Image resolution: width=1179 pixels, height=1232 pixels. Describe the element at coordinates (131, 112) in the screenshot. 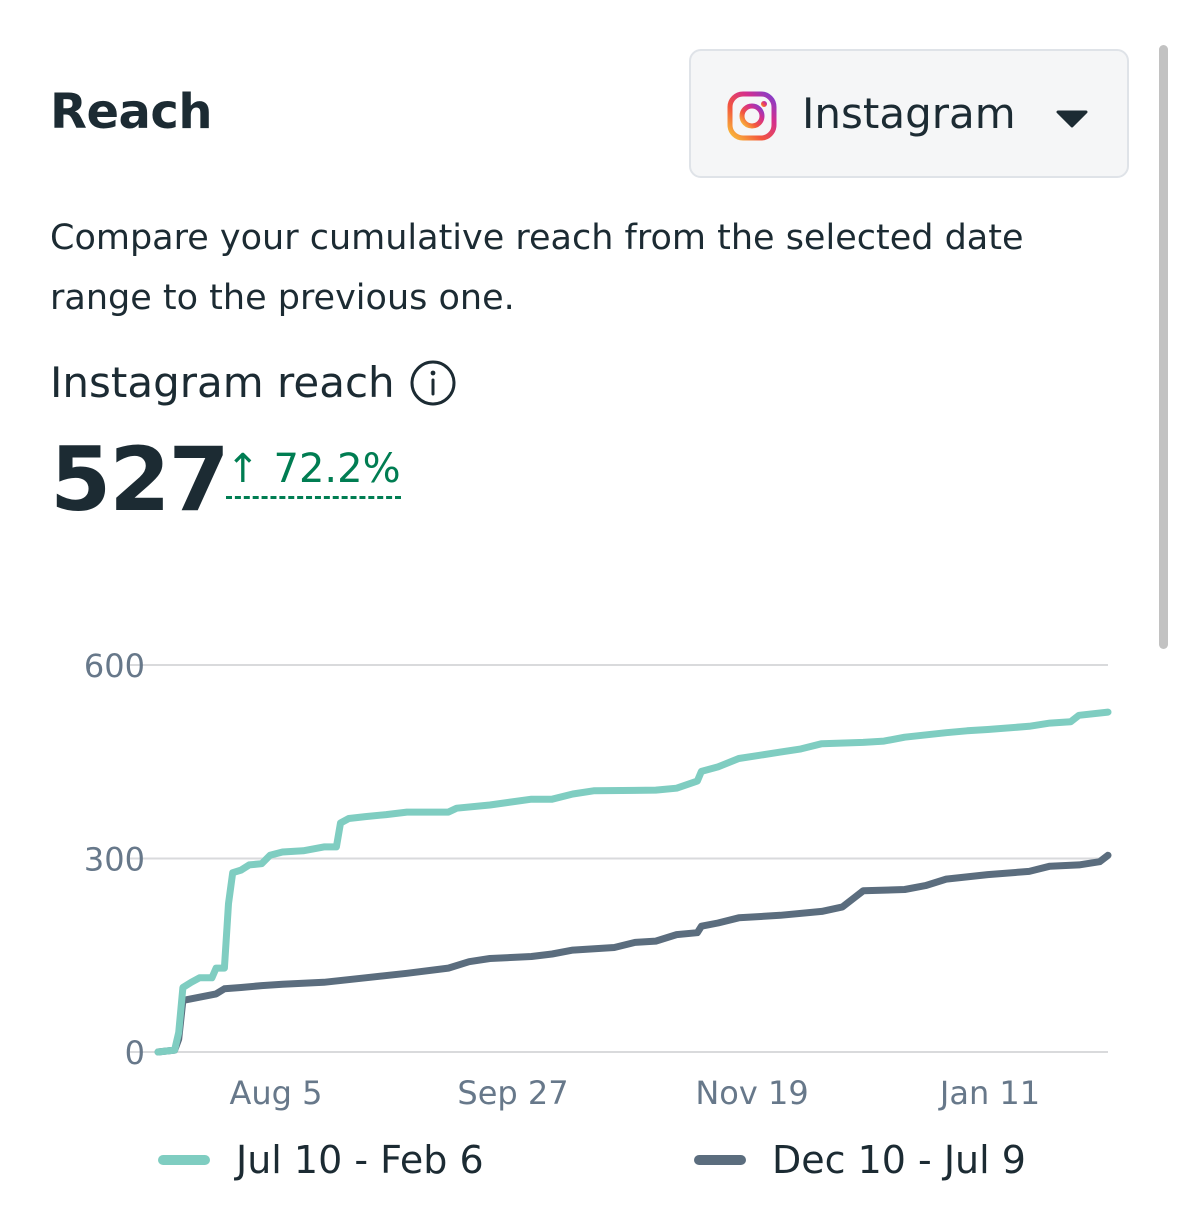

I see `page-title: Reach` at that location.